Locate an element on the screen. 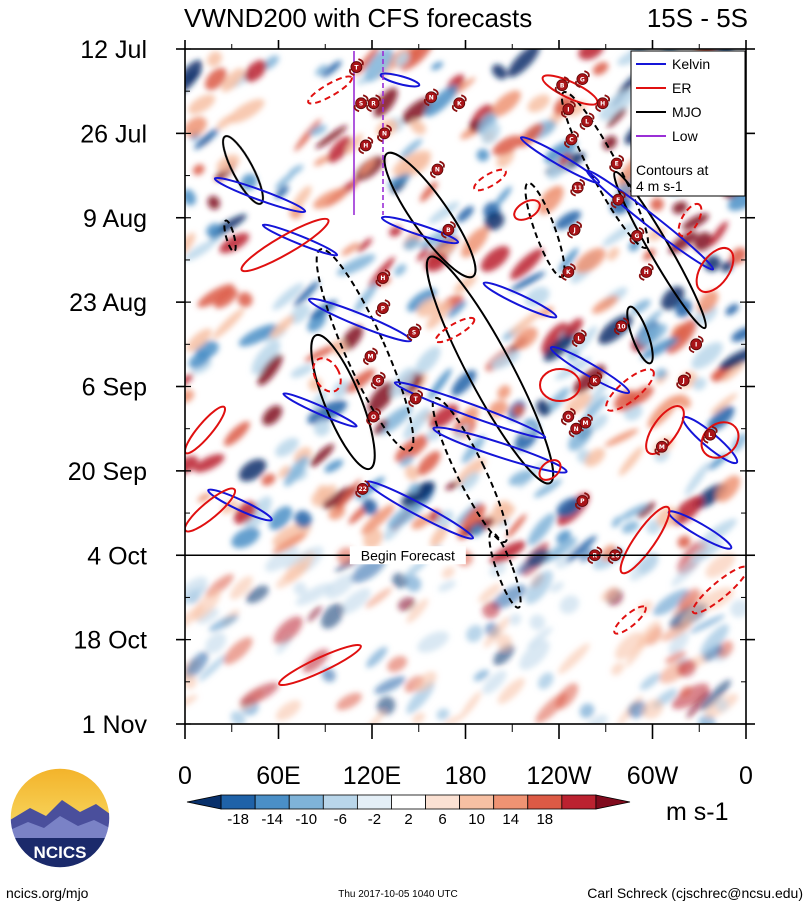 This screenshot has width=809, height=907. storm-code: F is located at coordinates (618, 200).